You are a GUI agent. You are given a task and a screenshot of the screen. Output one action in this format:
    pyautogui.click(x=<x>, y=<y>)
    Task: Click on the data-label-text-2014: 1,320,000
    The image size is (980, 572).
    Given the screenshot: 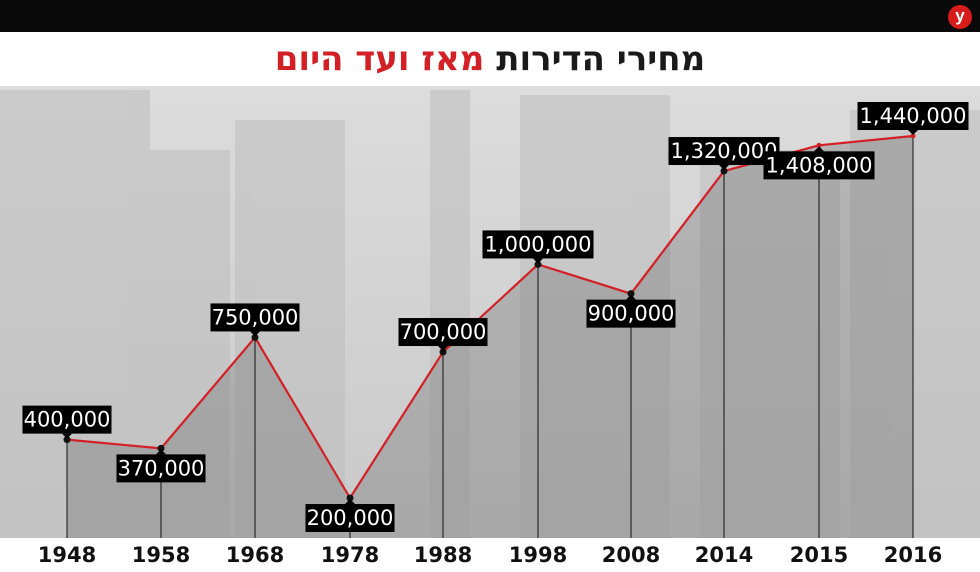 What is the action you would take?
    pyautogui.click(x=724, y=151)
    